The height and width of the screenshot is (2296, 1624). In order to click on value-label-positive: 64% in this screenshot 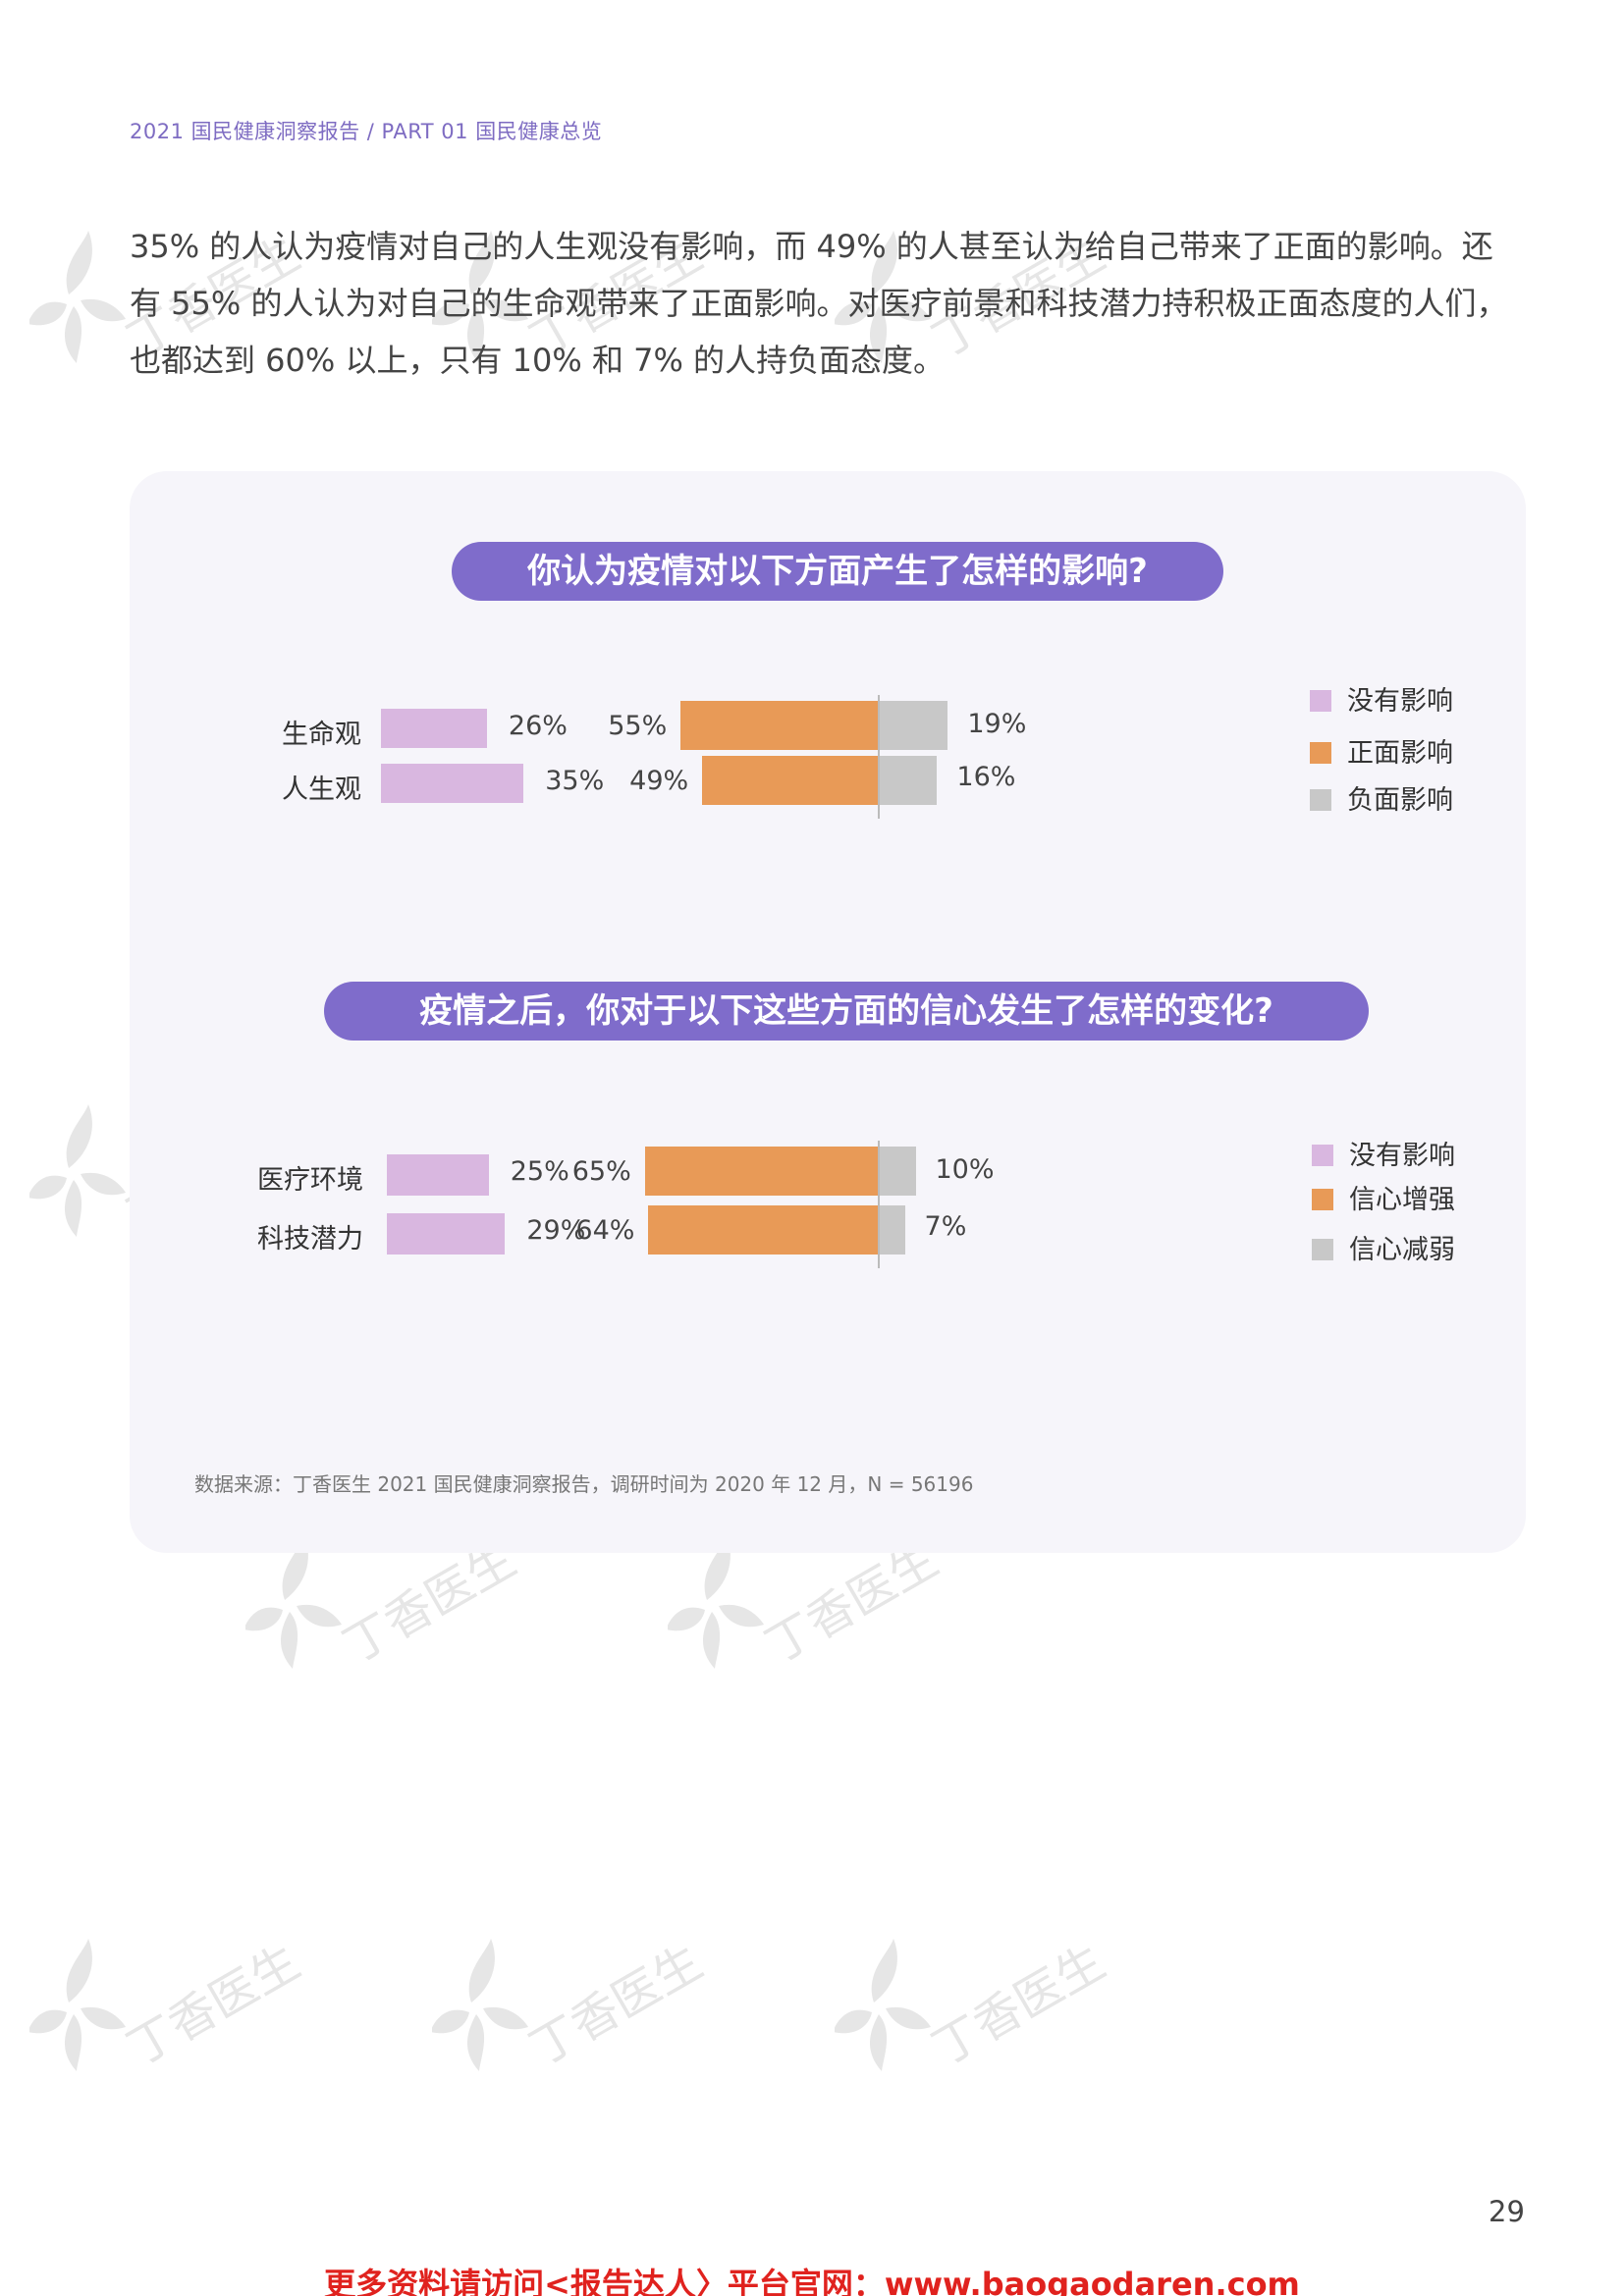, I will do `click(605, 1230)`.